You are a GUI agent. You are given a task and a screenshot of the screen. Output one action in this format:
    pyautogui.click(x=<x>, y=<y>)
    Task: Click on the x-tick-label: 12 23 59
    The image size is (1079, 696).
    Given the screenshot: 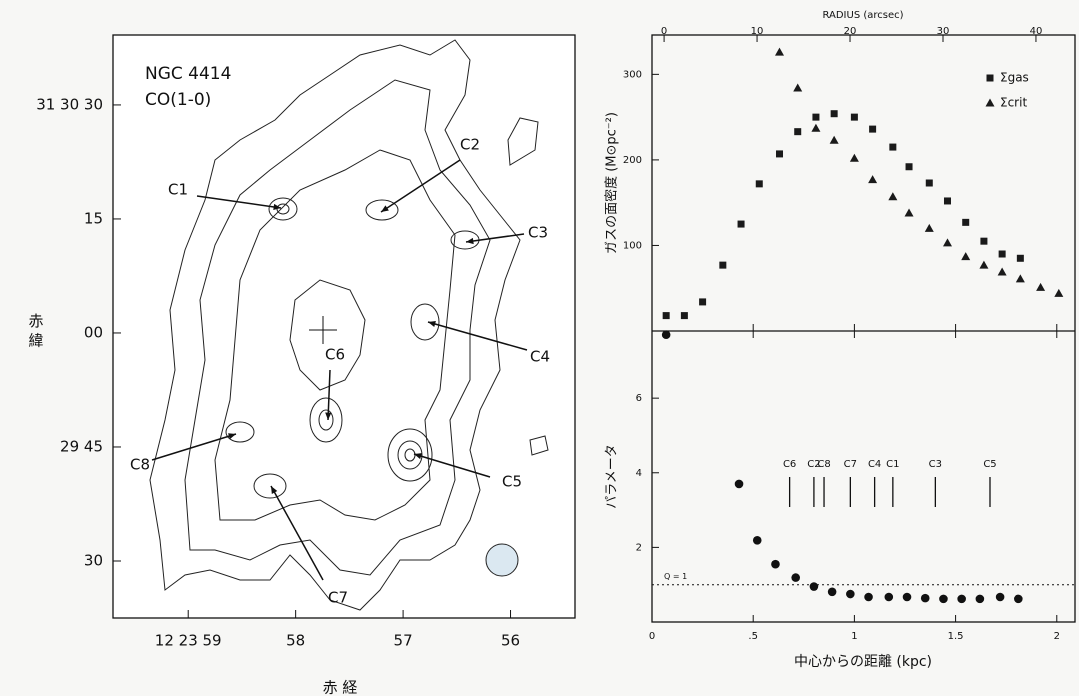 What is the action you would take?
    pyautogui.click(x=188, y=641)
    